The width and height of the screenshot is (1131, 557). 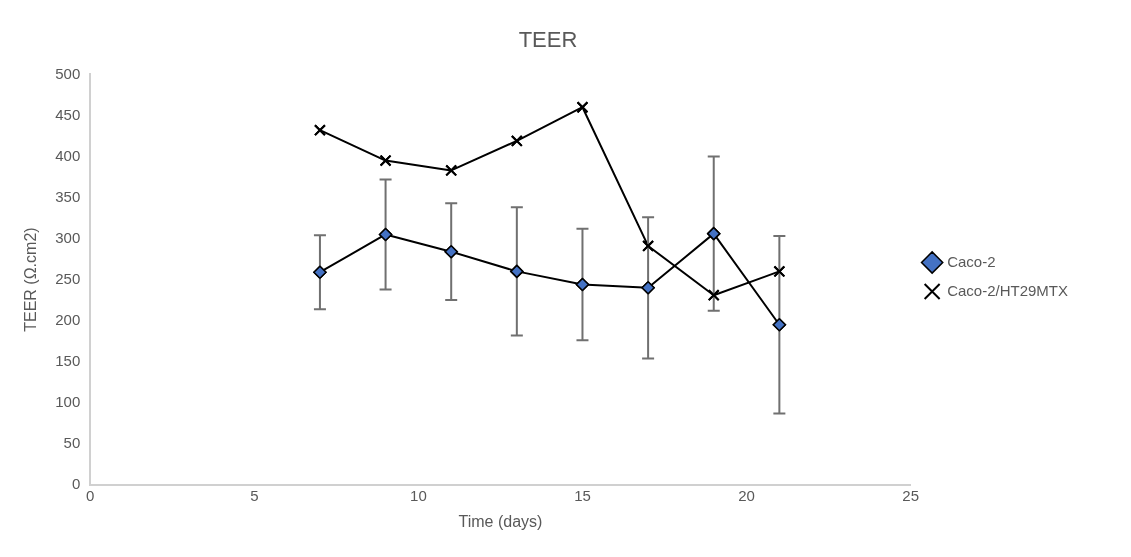 What do you see at coordinates (910, 495) in the screenshot?
I see `x-tick-label: 25` at bounding box center [910, 495].